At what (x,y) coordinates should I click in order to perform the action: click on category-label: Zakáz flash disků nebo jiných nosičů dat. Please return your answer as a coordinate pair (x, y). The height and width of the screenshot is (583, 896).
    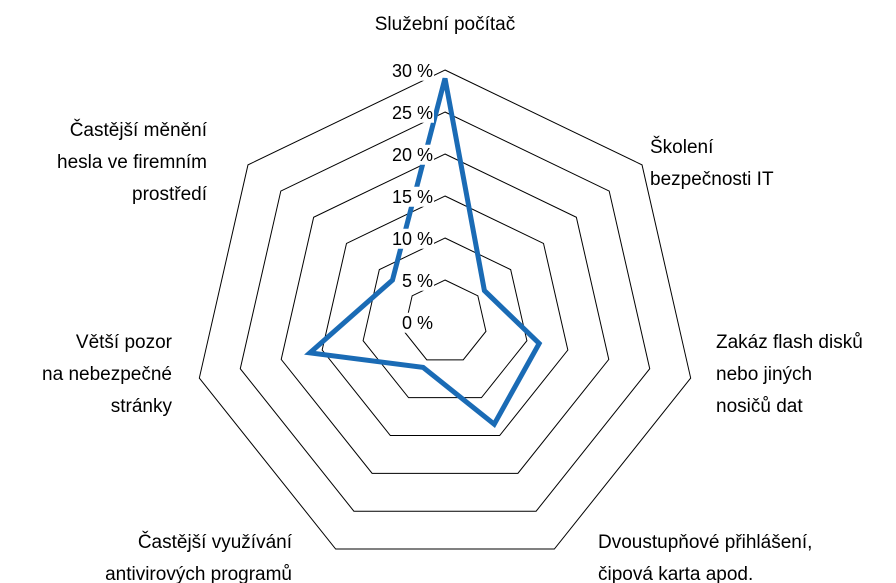
    Looking at the image, I should click on (789, 374).